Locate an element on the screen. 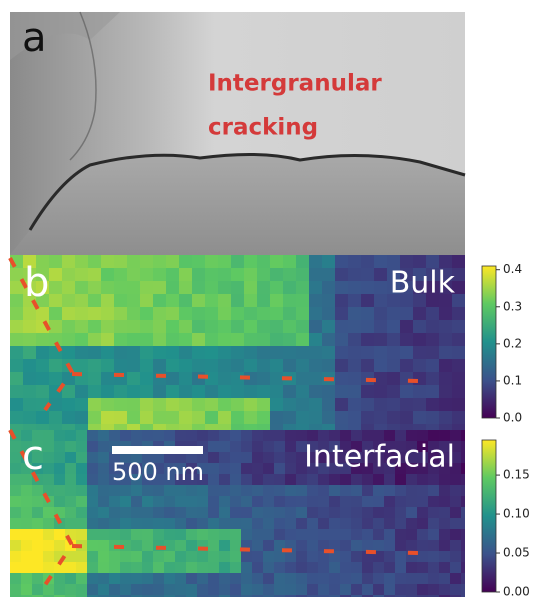 This screenshot has width=539, height=597. tem-feature is located at coordinates (65, 36).